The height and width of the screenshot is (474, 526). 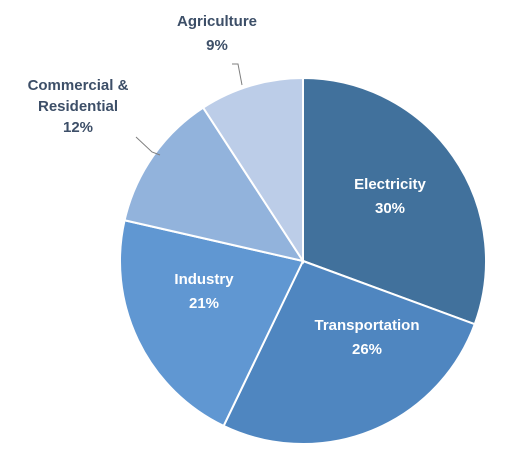 What do you see at coordinates (217, 21) in the screenshot?
I see `category-label-agriculture: Agriculture` at bounding box center [217, 21].